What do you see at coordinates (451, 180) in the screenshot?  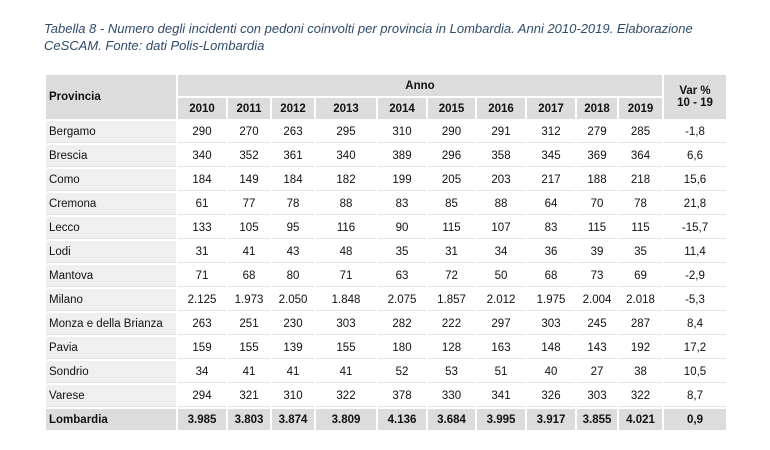 I see `year-value: 205` at bounding box center [451, 180].